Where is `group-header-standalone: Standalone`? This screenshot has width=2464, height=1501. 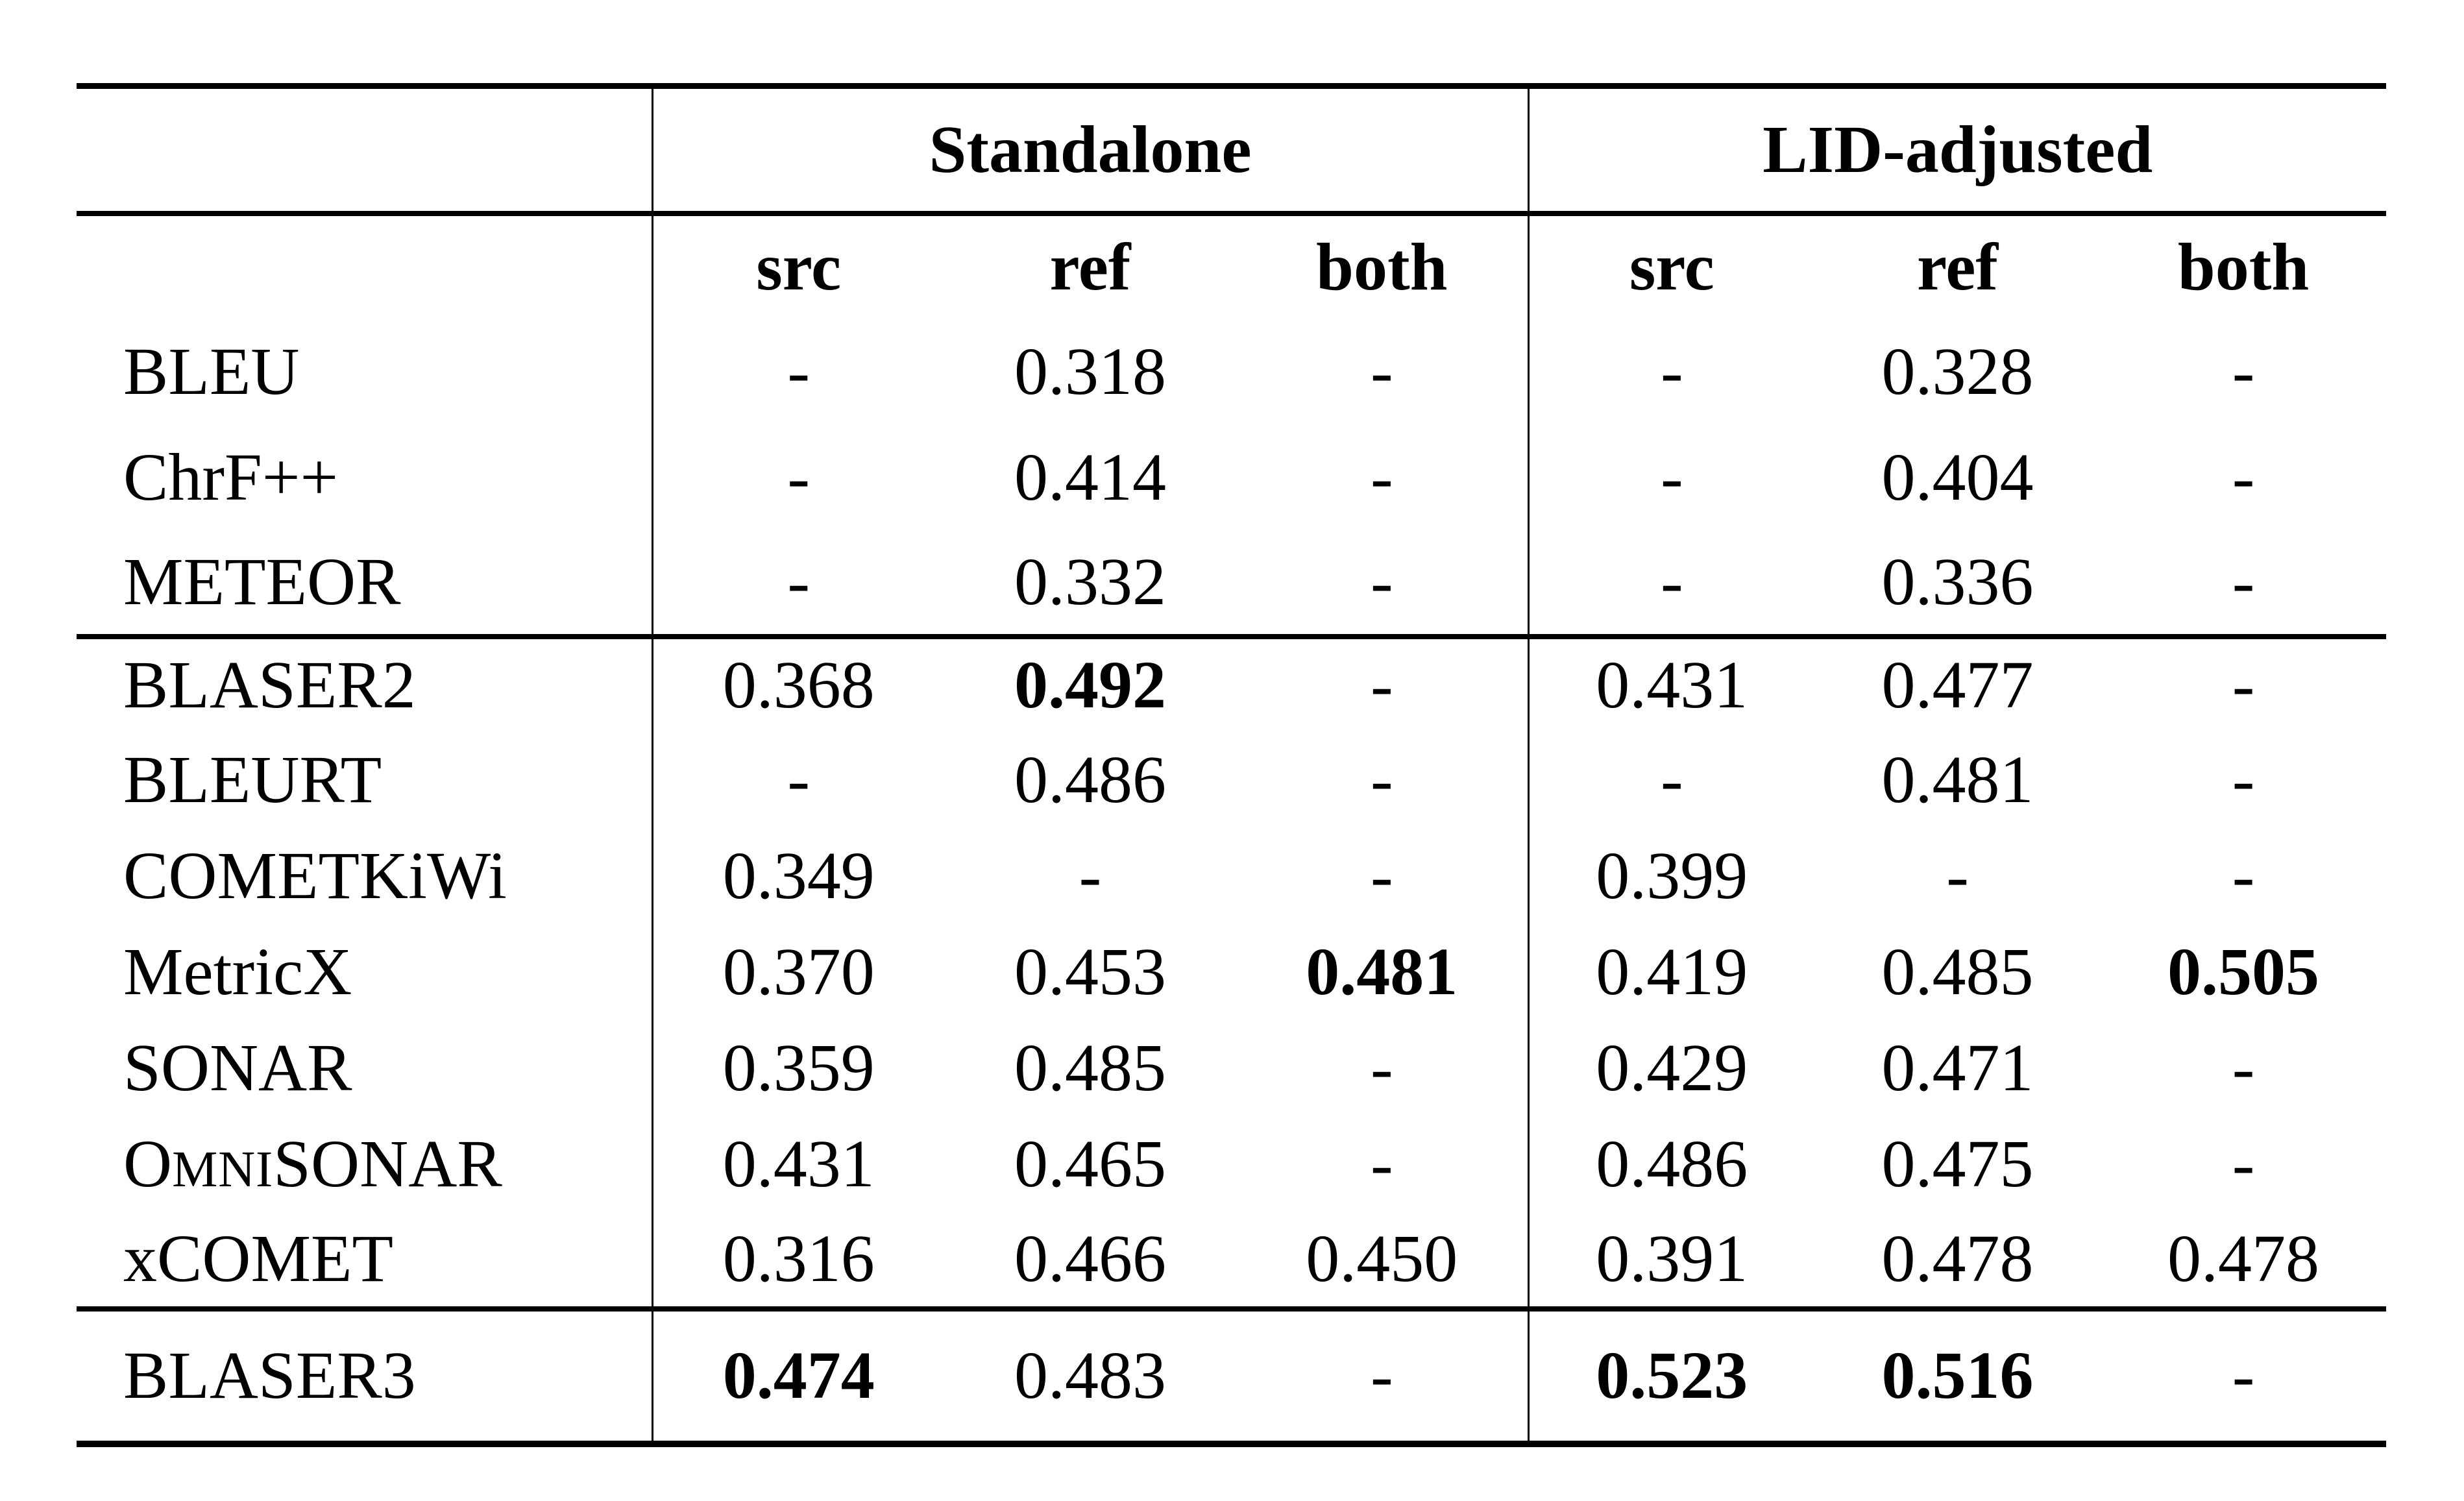
group-header-standalone: Standalone is located at coordinates (1090, 150).